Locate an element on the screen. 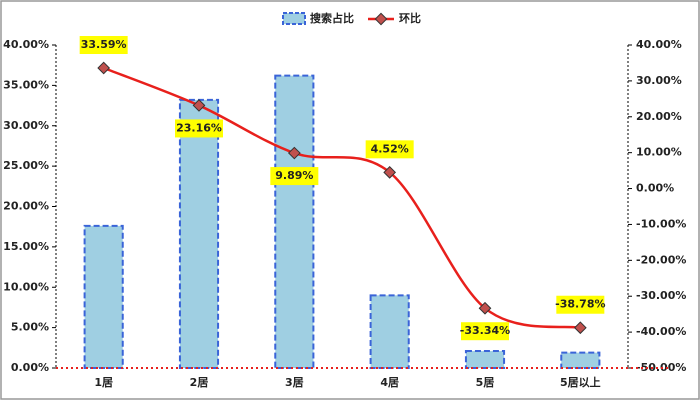 This screenshot has height=400, width=700. y2-tick-label: 20.00% is located at coordinates (659, 116).